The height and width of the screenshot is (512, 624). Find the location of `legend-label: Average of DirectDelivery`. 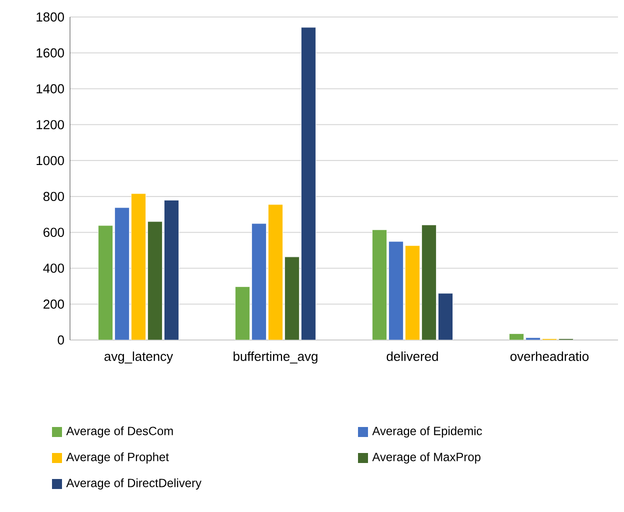

legend-label: Average of DirectDelivery is located at coordinates (134, 484).